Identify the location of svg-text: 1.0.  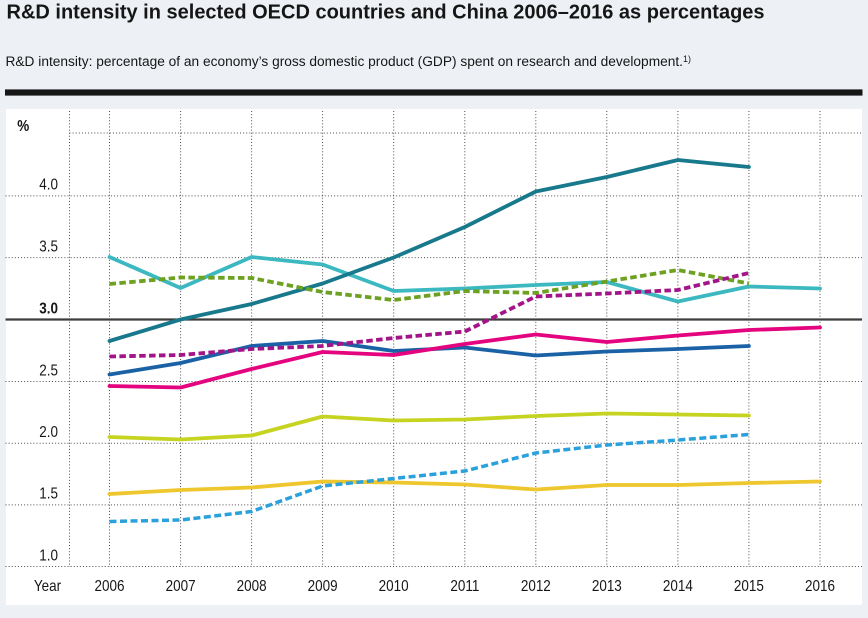
(48, 555).